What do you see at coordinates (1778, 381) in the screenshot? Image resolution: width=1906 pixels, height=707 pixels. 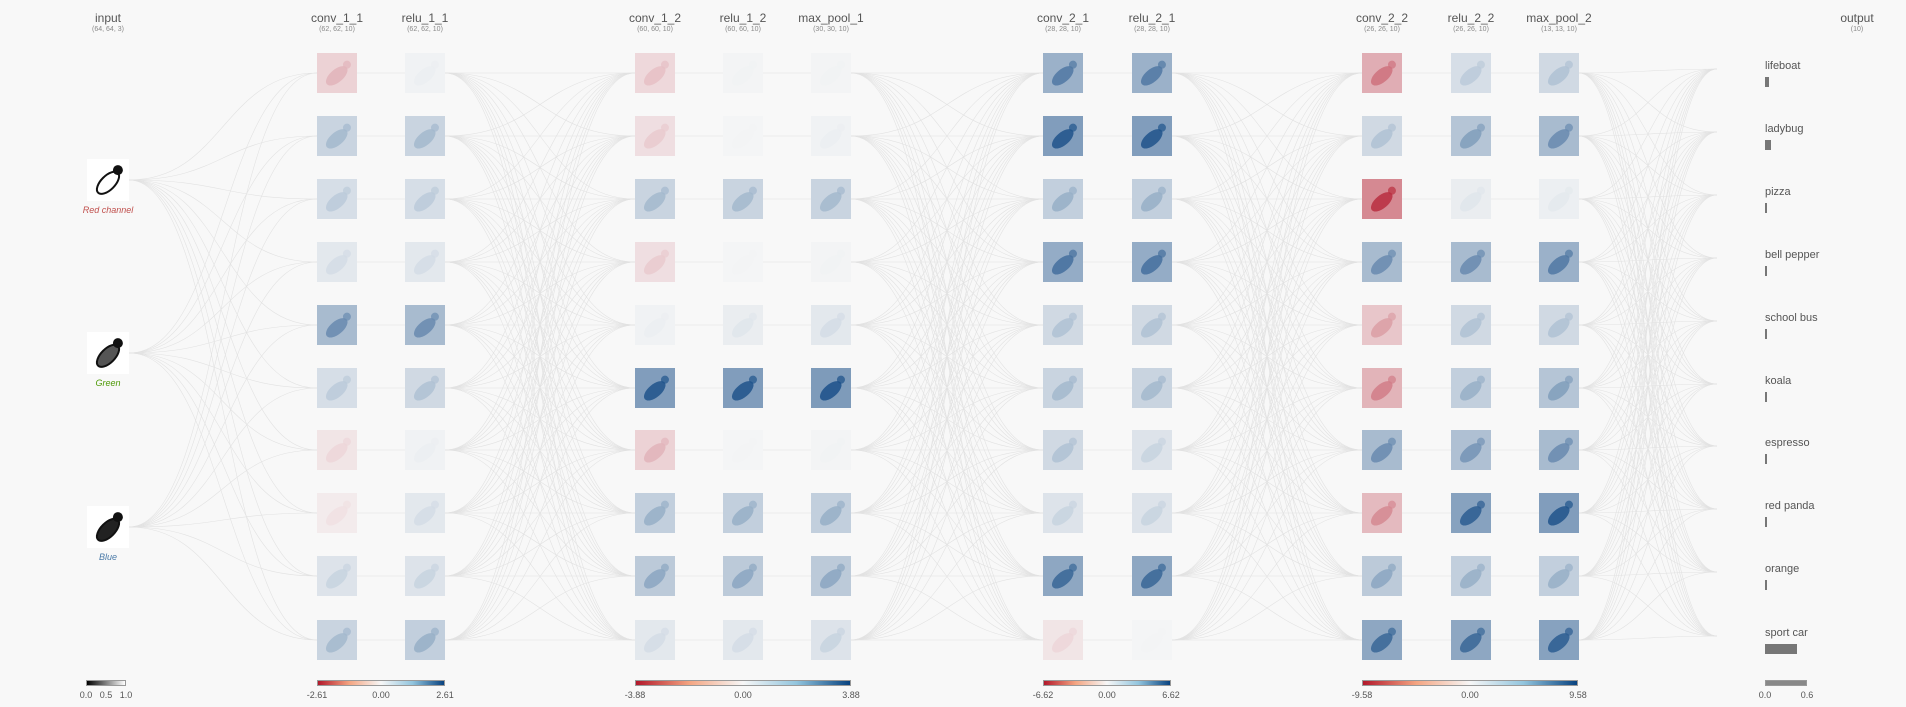 I see `output-class-label: koala` at bounding box center [1778, 381].